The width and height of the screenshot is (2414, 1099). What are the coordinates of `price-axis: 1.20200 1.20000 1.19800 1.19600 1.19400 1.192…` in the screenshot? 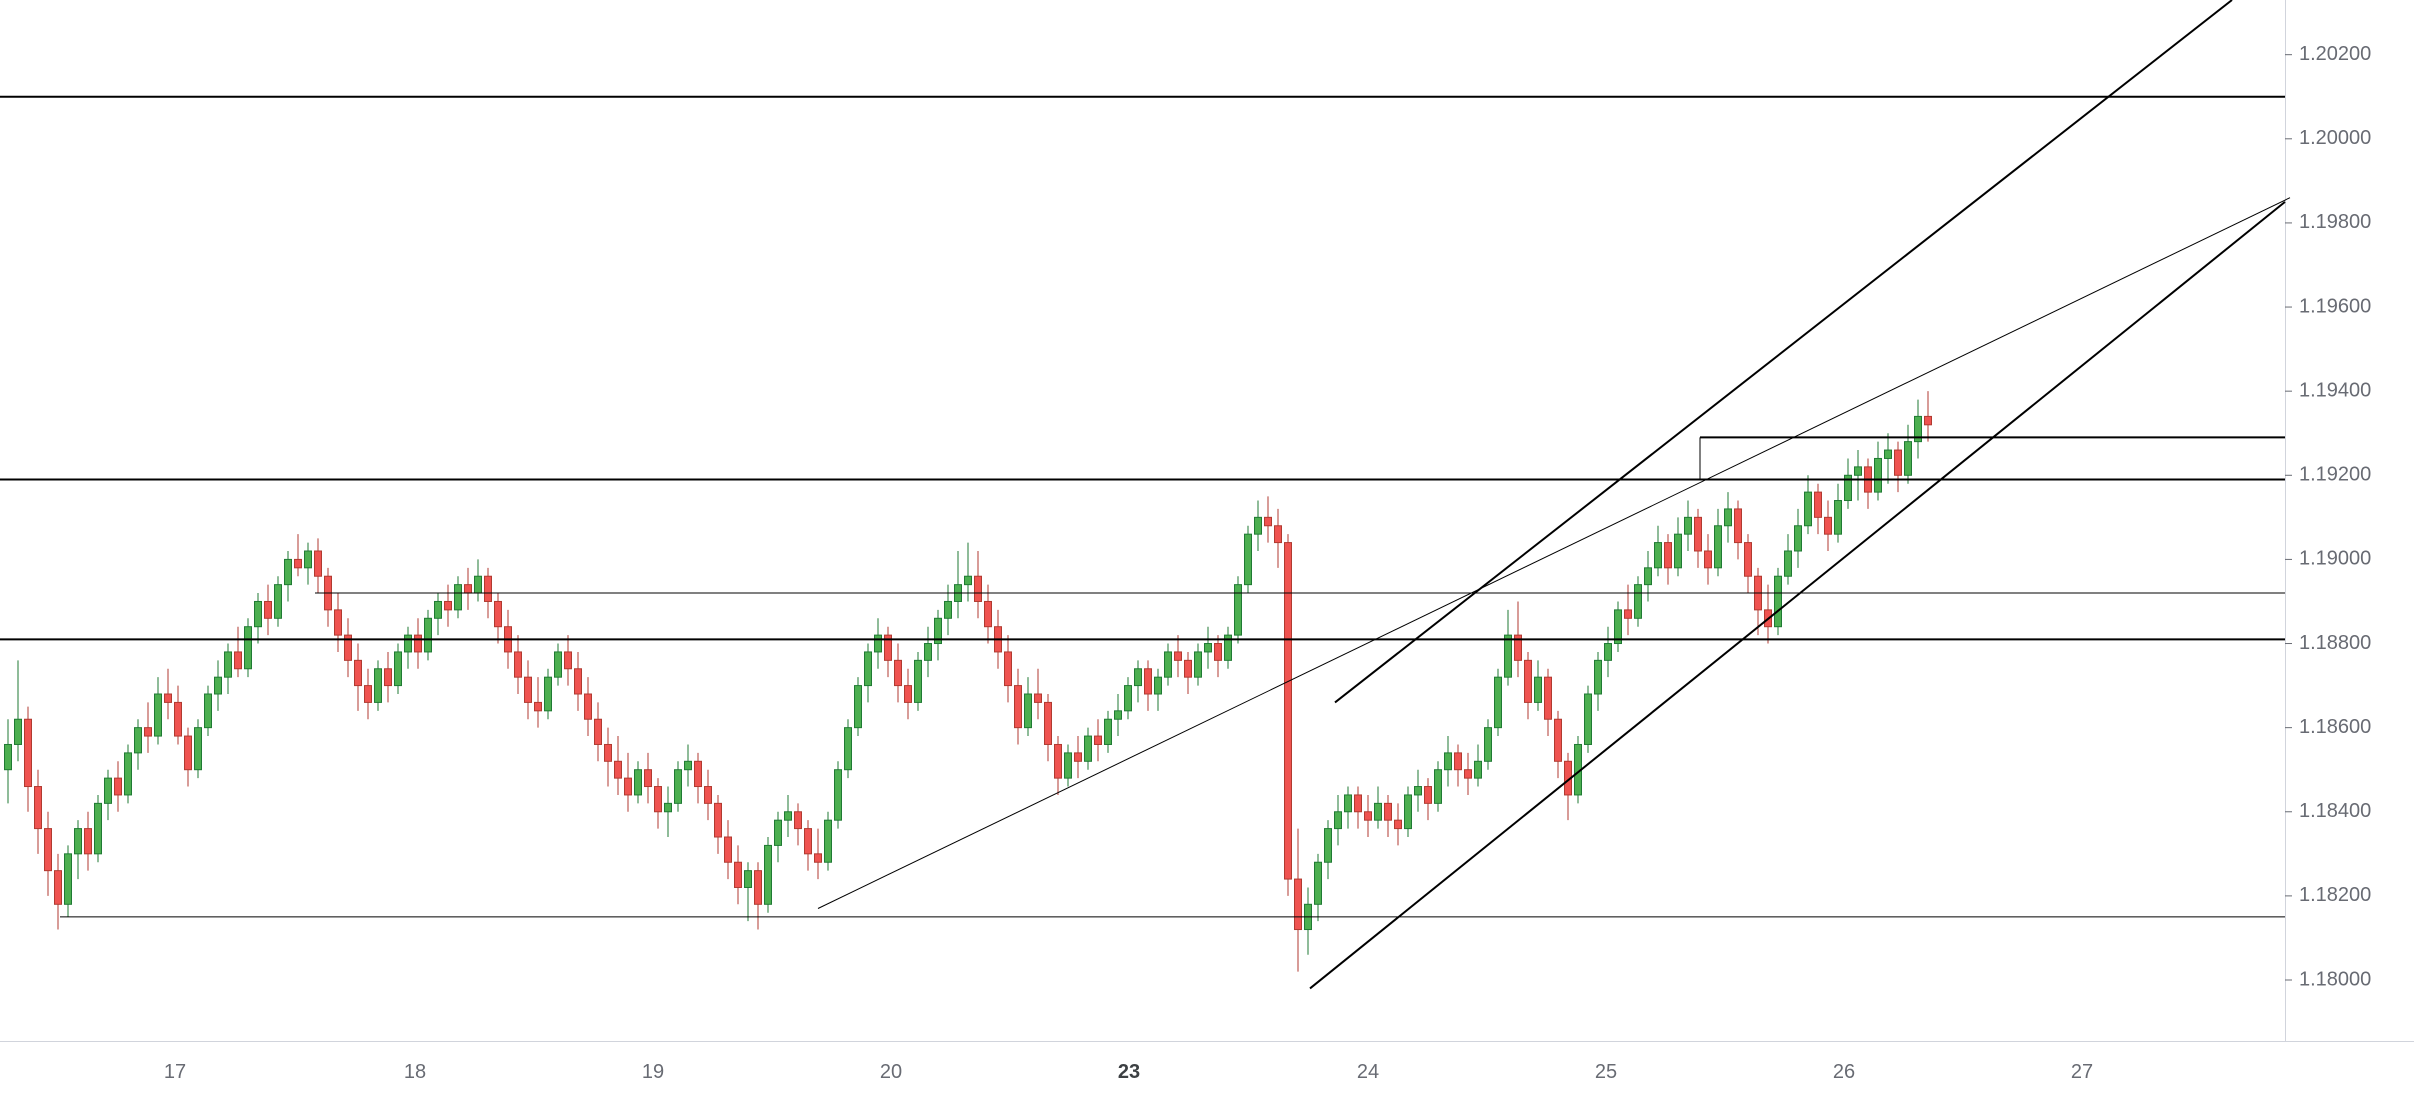 It's located at (2328, 516).